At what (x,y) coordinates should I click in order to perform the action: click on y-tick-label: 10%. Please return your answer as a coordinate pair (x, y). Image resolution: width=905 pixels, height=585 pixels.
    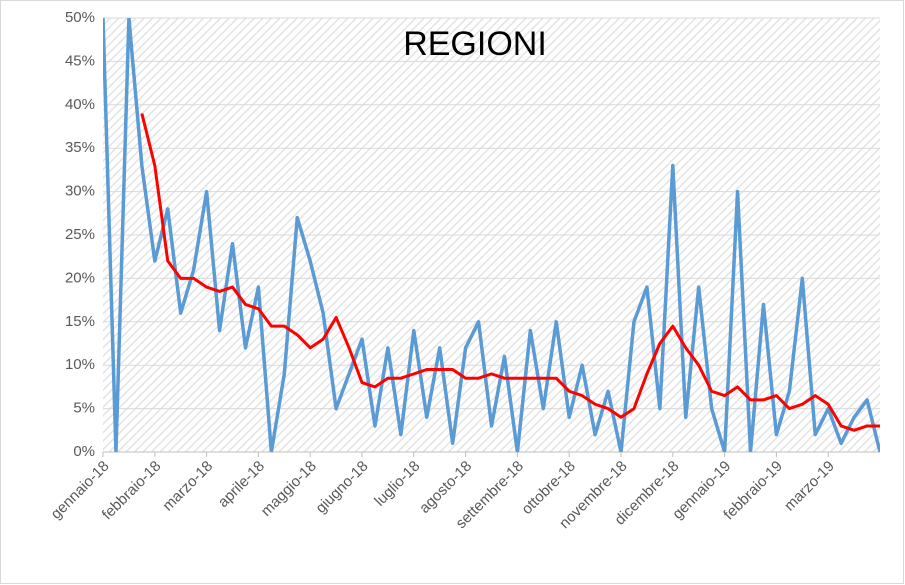
    Looking at the image, I should click on (80, 364).